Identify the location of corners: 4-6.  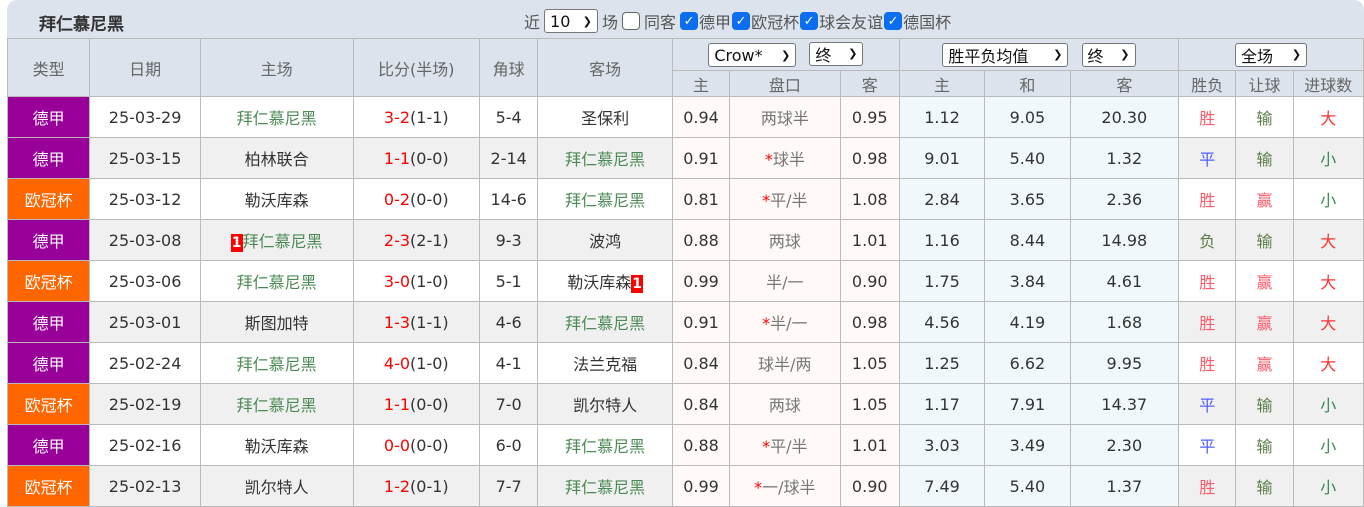
(509, 322).